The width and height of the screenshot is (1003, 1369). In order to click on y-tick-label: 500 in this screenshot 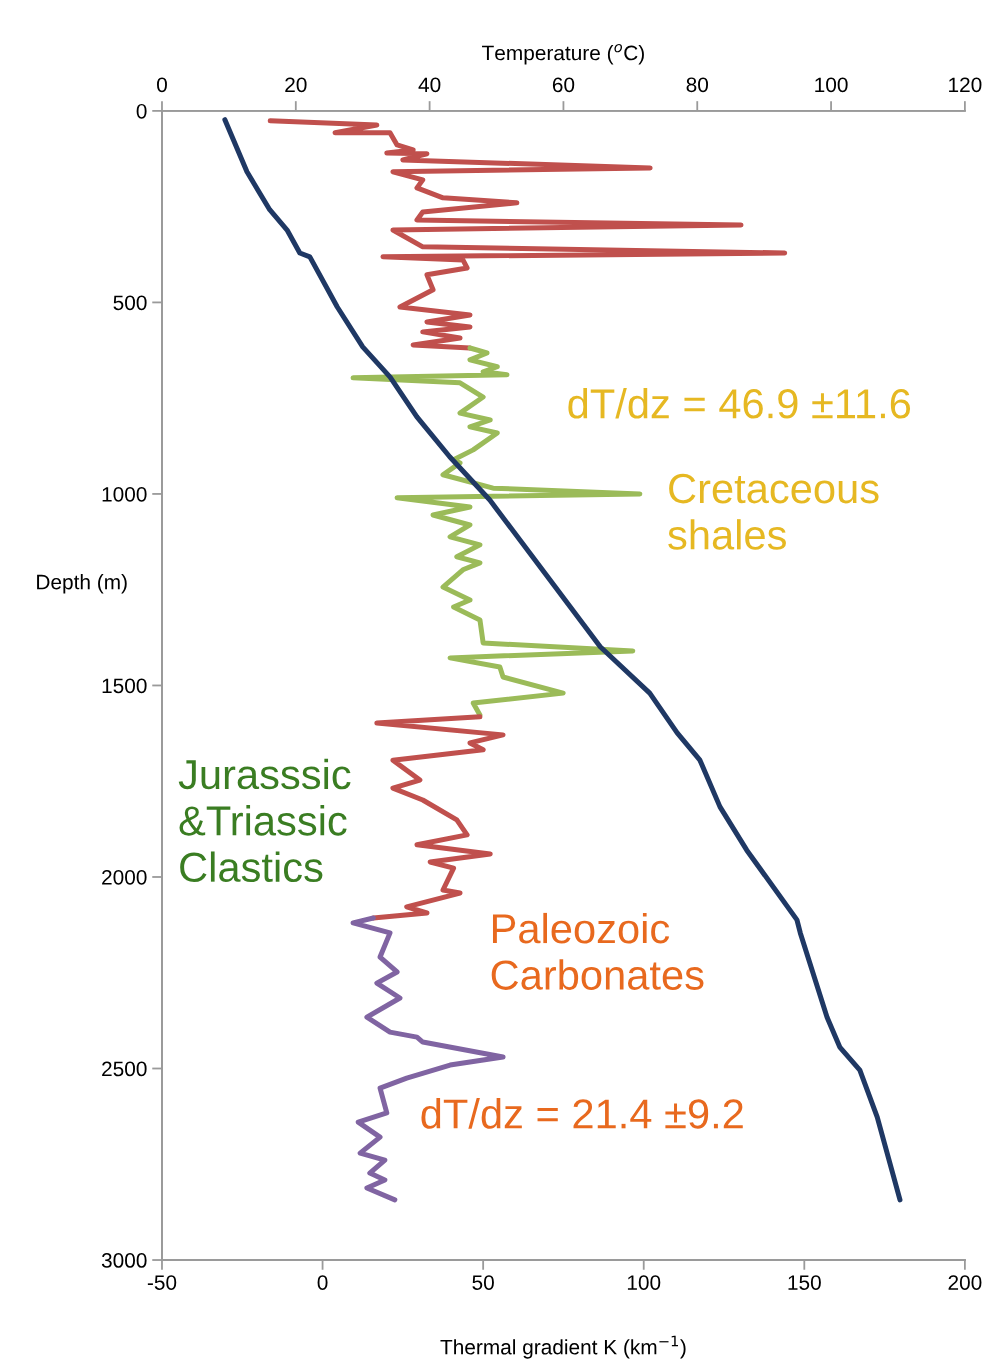, I will do `click(130, 303)`.